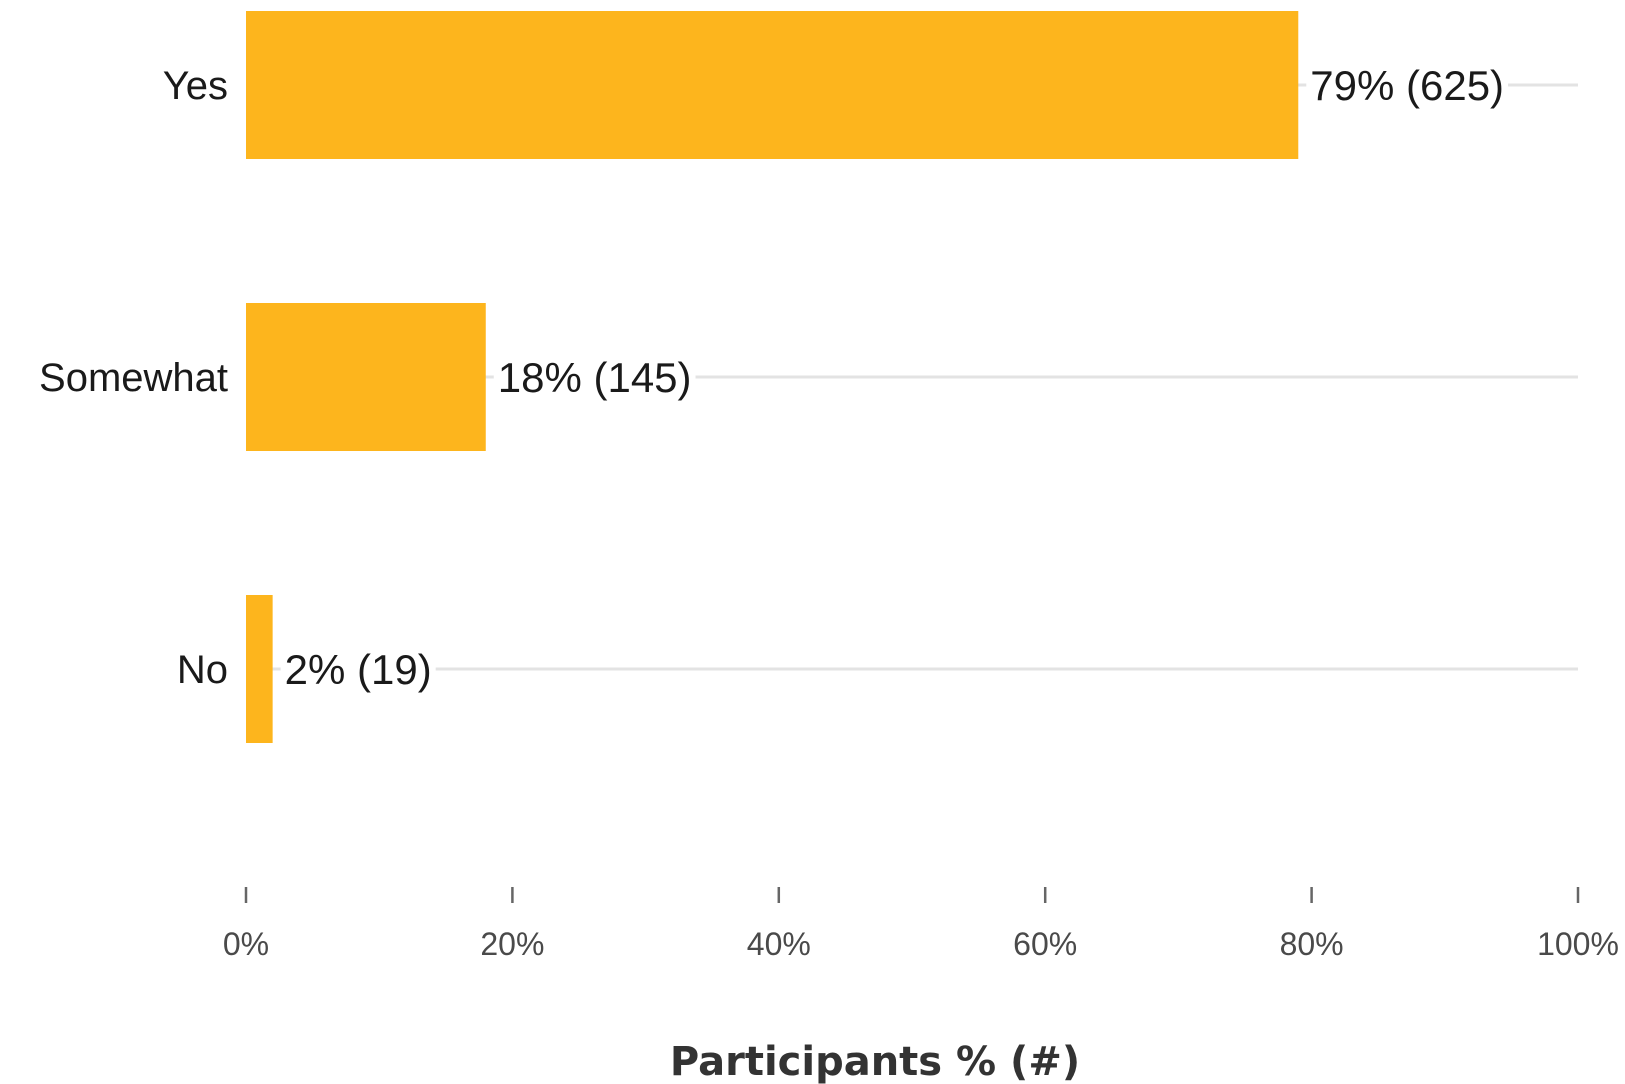  What do you see at coordinates (921, 924) in the screenshot?
I see `x-axis-ticks: 0% 20% 40% 60% 80% 100%` at bounding box center [921, 924].